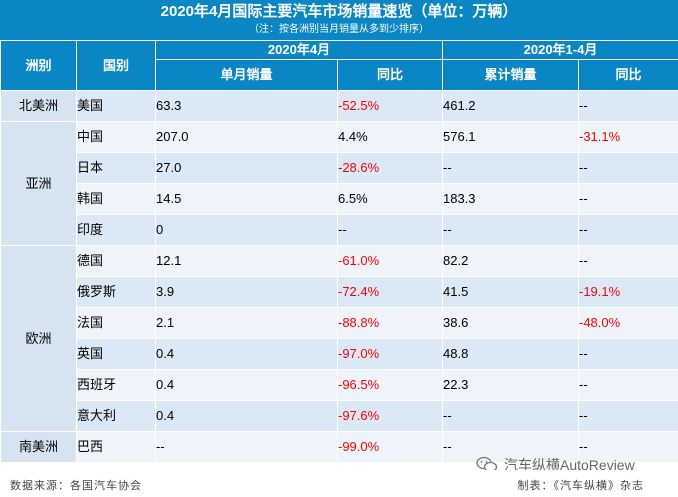 This screenshot has height=497, width=678. Describe the element at coordinates (390, 292) in the screenshot. I see `yoy-cell: -72.4%` at that location.